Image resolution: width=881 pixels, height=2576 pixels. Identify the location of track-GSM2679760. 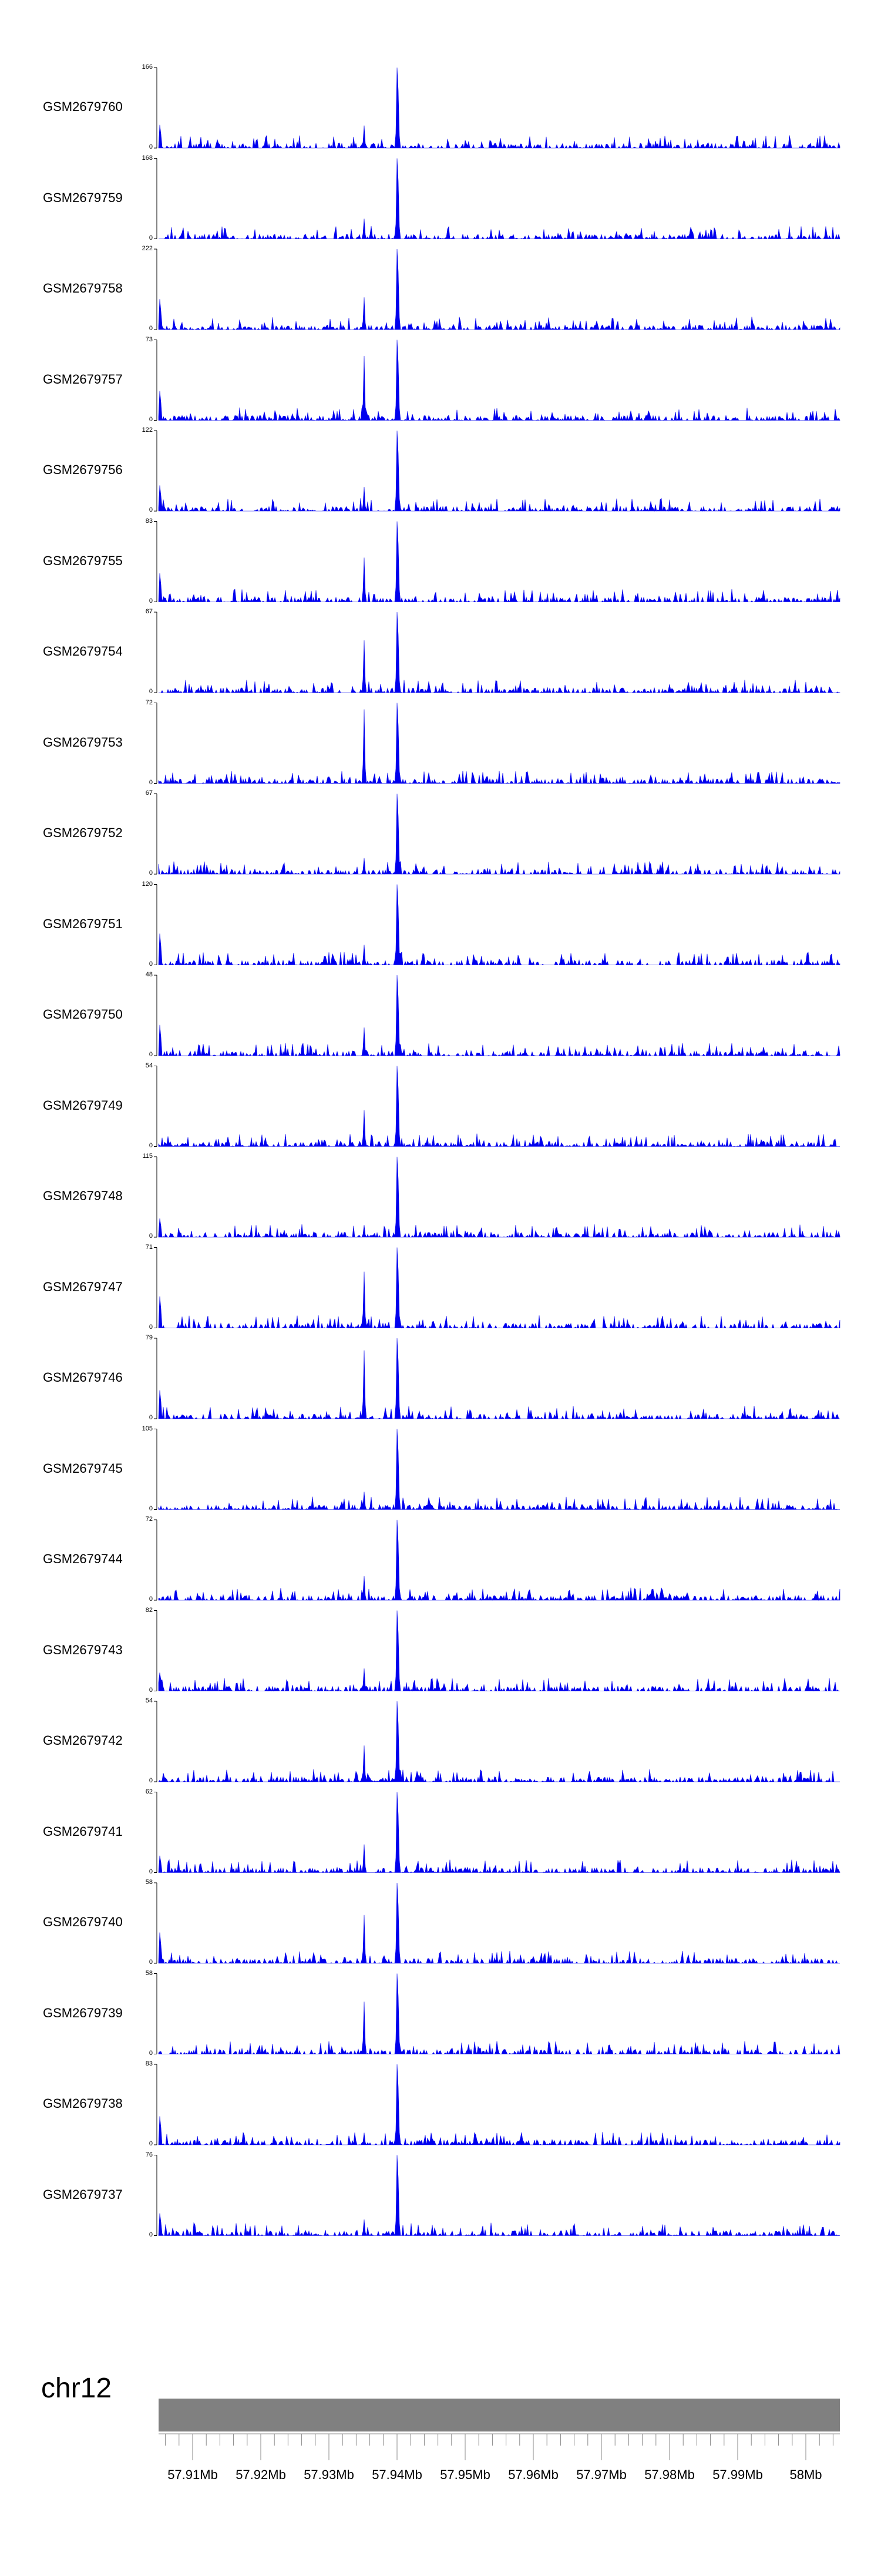
(497, 108).